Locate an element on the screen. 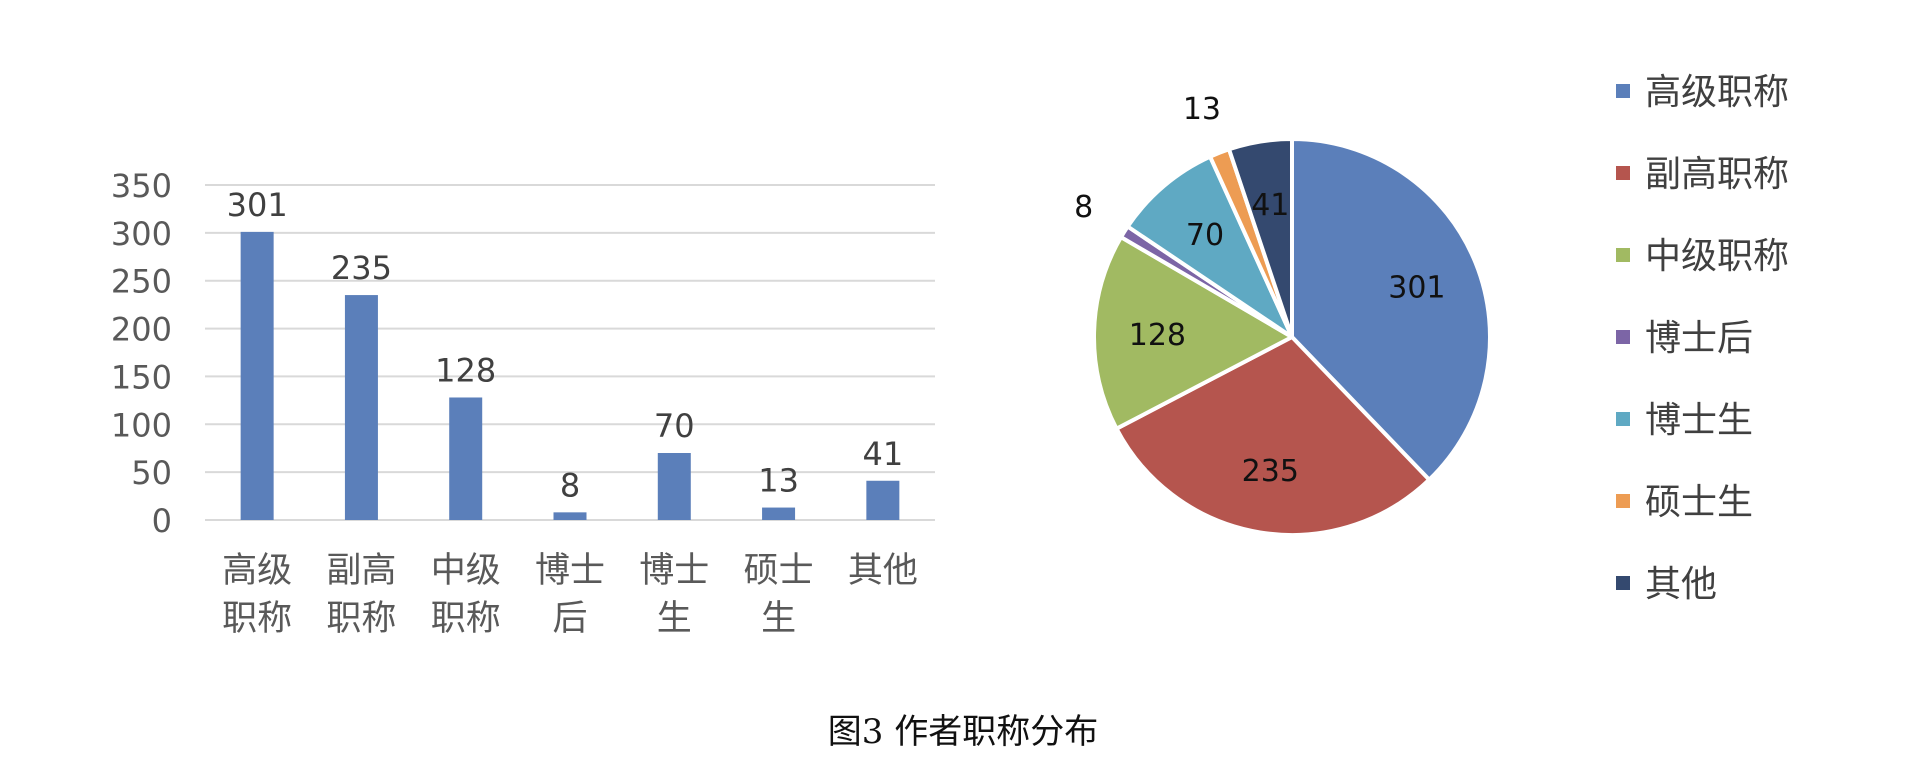 This screenshot has height=770, width=1926. legend-label: 其他 is located at coordinates (1681, 584).